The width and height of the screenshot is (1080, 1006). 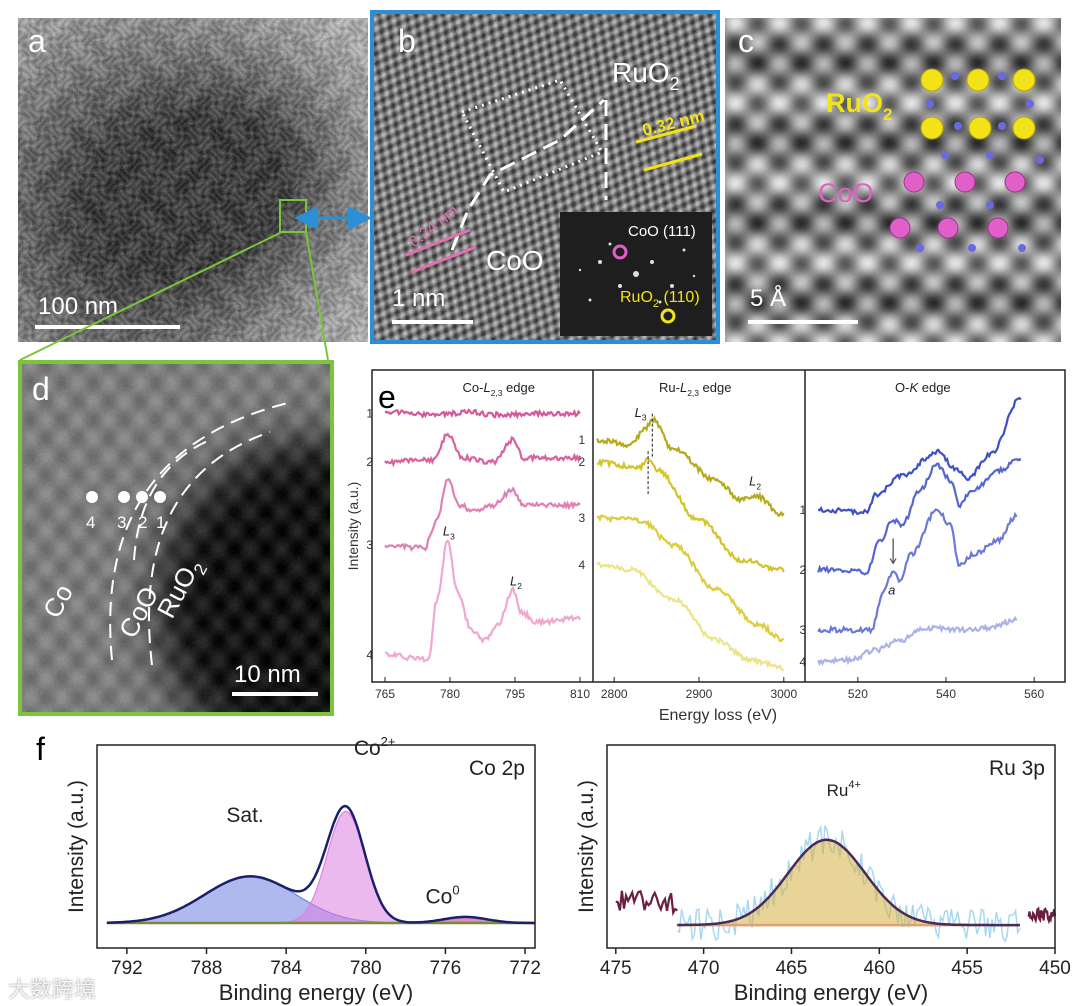 I want to click on watermark: 大数跨境, so click(x=52, y=990).